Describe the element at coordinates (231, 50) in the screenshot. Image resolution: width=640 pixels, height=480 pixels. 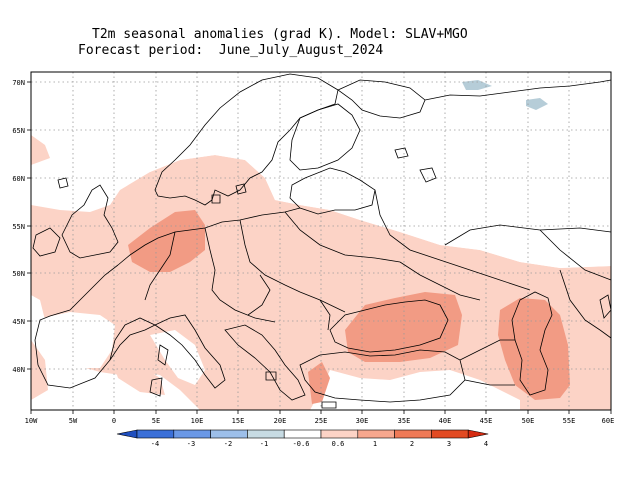
I see `forecast-period: Forecast period: June_July_August_2024` at that location.